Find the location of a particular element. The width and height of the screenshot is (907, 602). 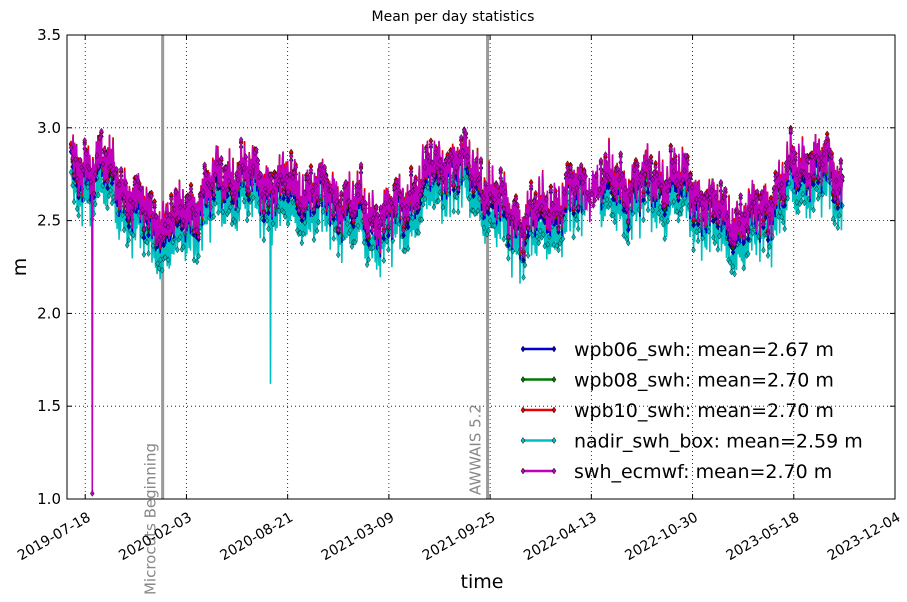

x-tick-label: 2022-04-13 is located at coordinates (560, 537).